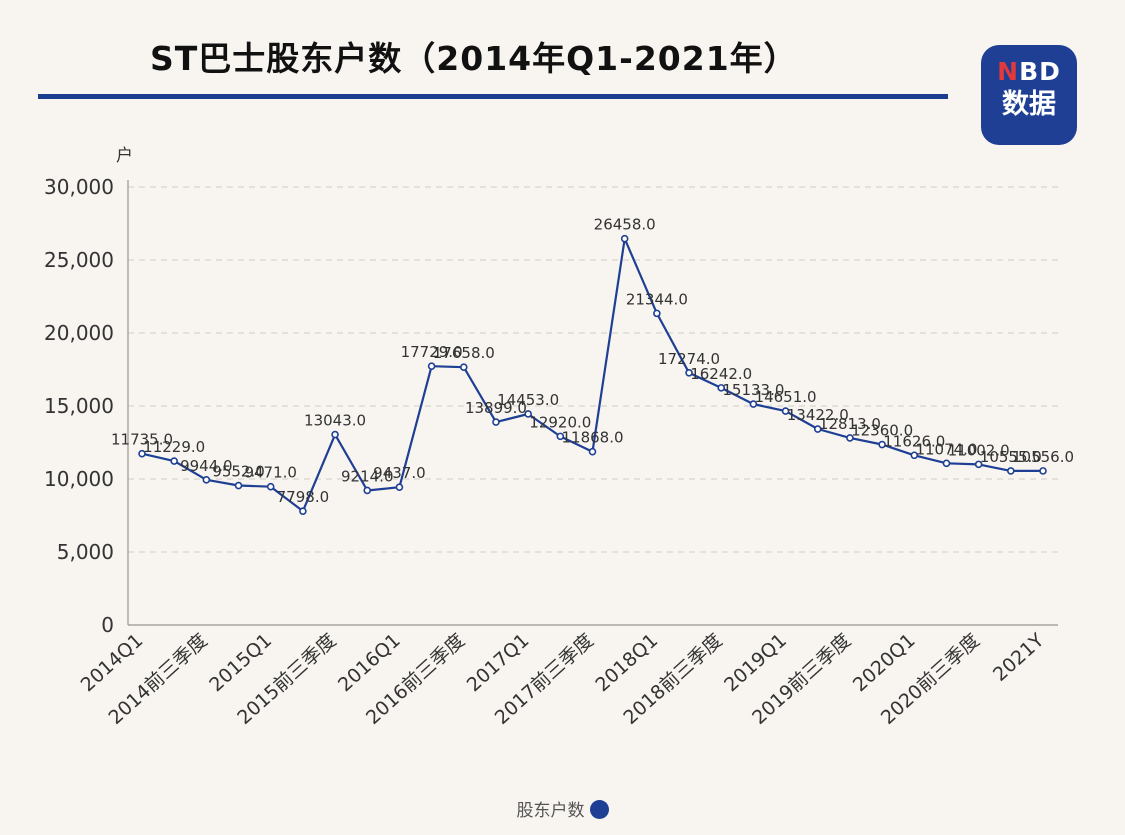 The height and width of the screenshot is (835, 1125). What do you see at coordinates (550, 811) in the screenshot?
I see `legend-label: 股东户数` at bounding box center [550, 811].